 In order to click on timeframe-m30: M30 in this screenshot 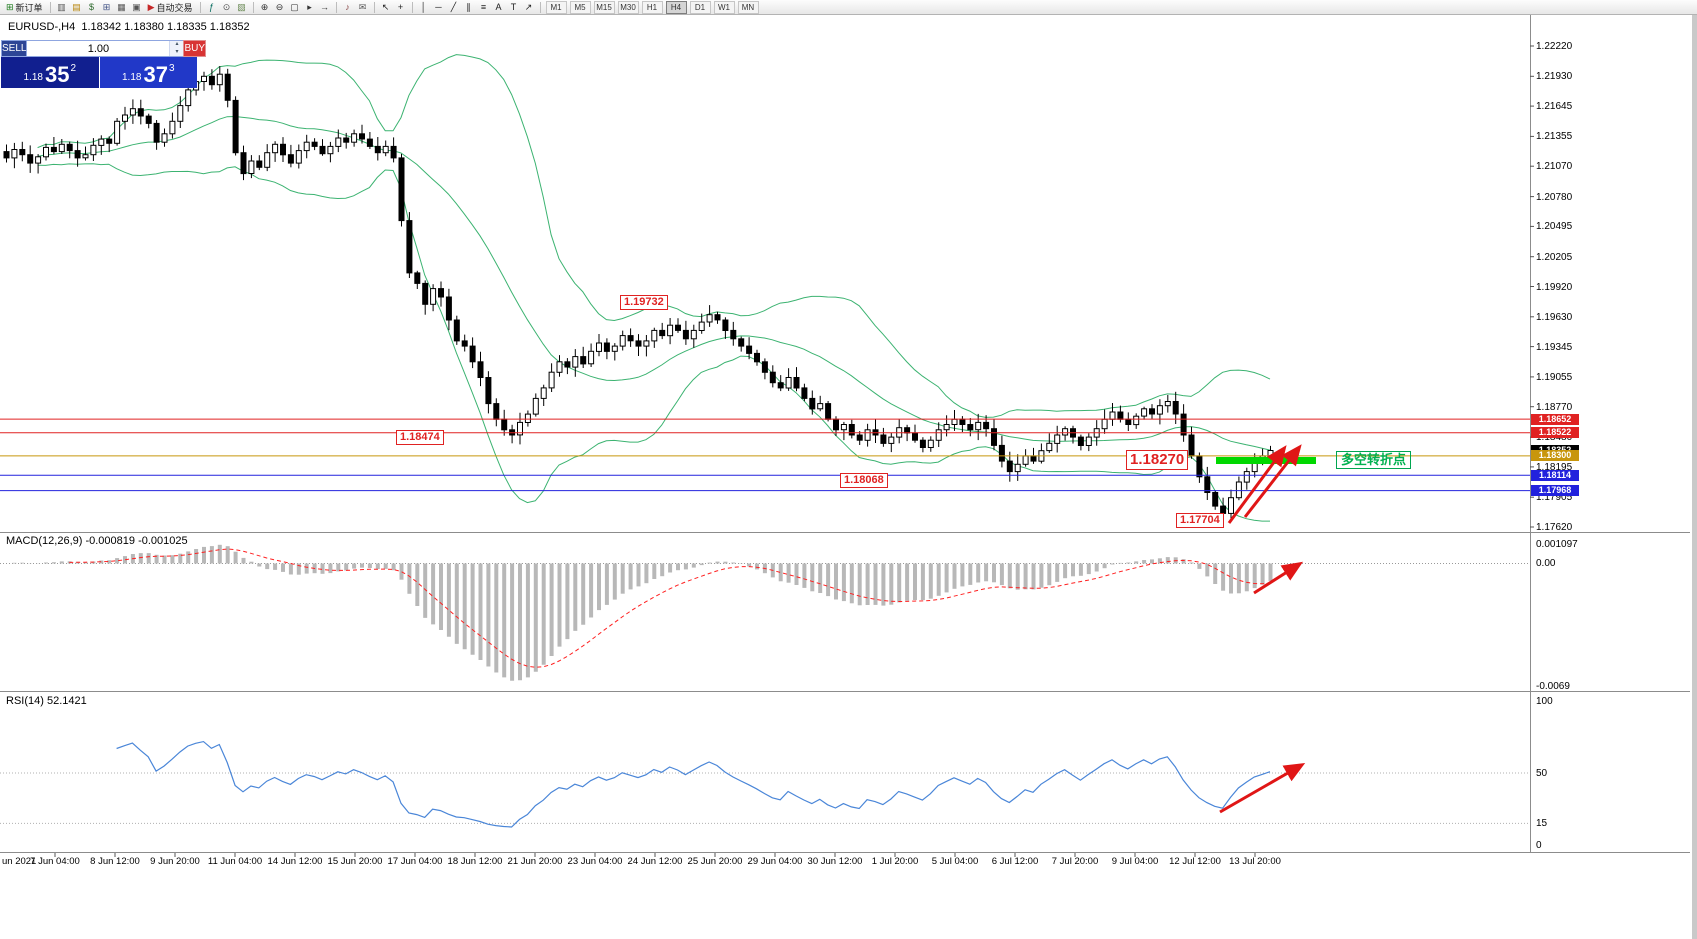, I will do `click(628, 7)`.